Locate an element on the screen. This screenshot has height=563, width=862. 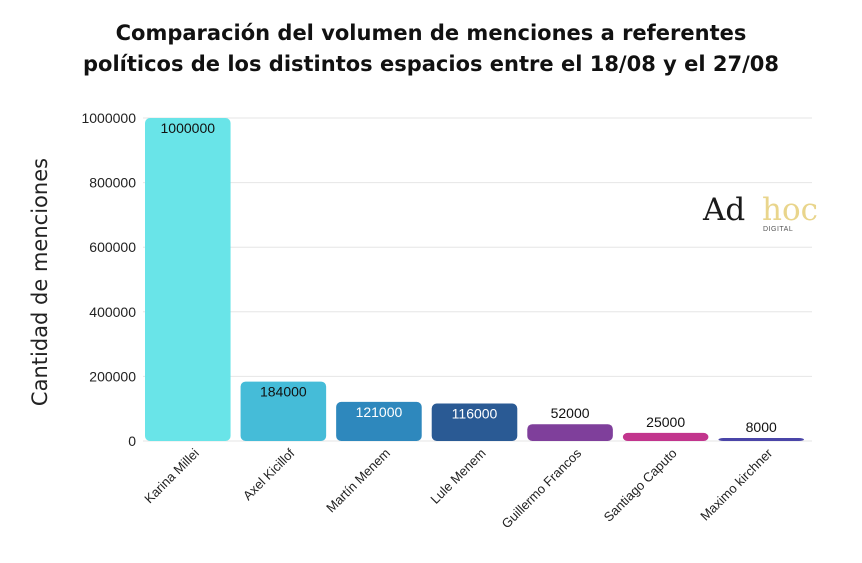
data-label: 116000 is located at coordinates (475, 414).